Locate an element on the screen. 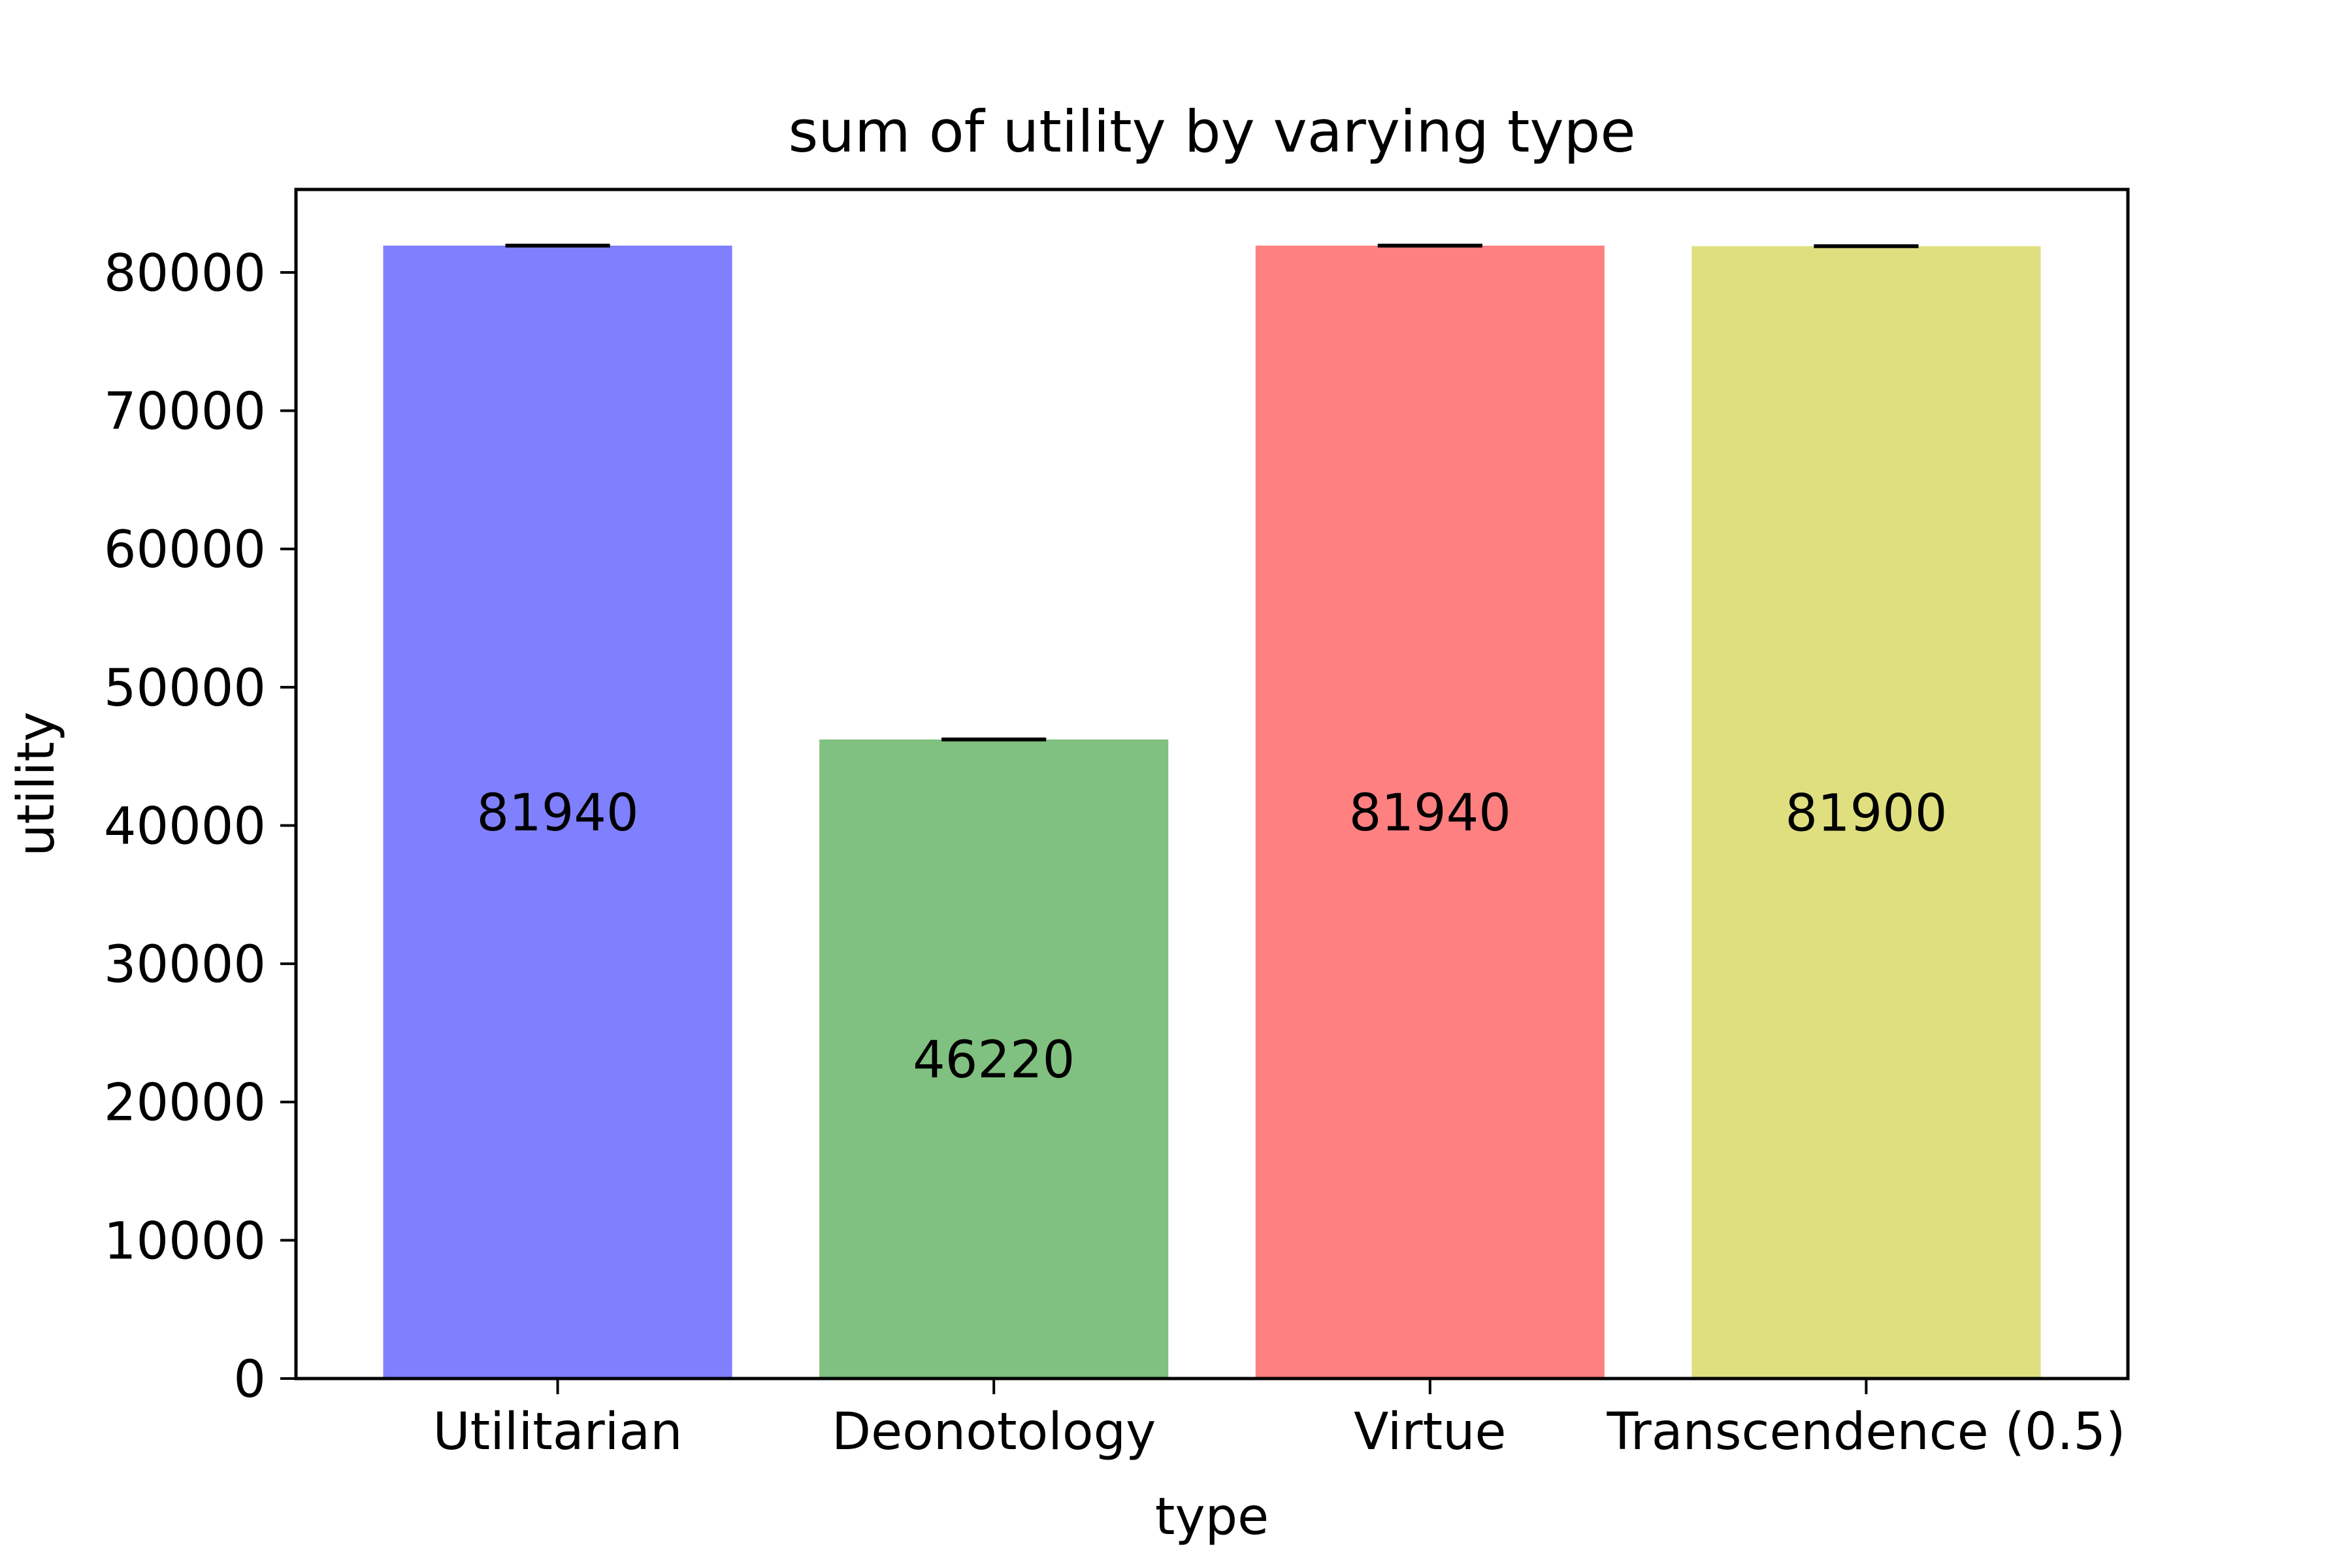  y-tick-label-4: 40000 is located at coordinates (185, 826).